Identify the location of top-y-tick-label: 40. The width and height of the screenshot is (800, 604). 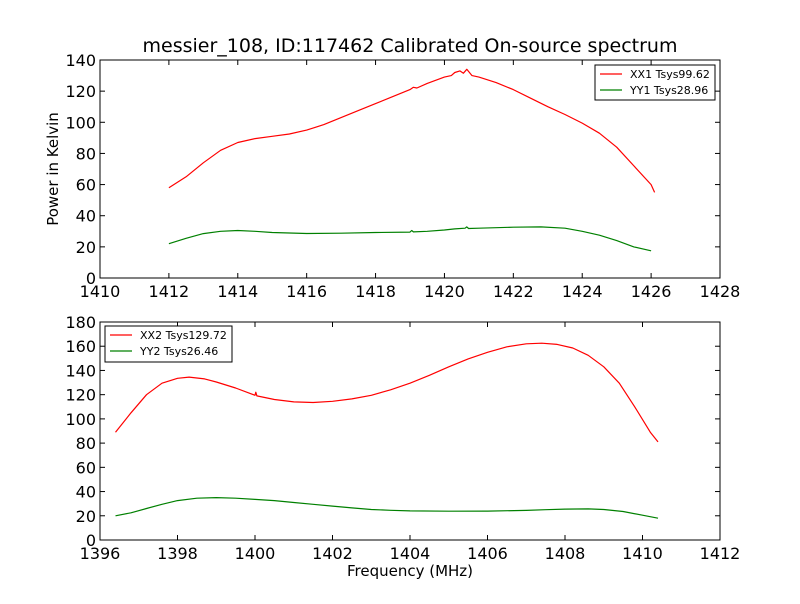
(86, 216).